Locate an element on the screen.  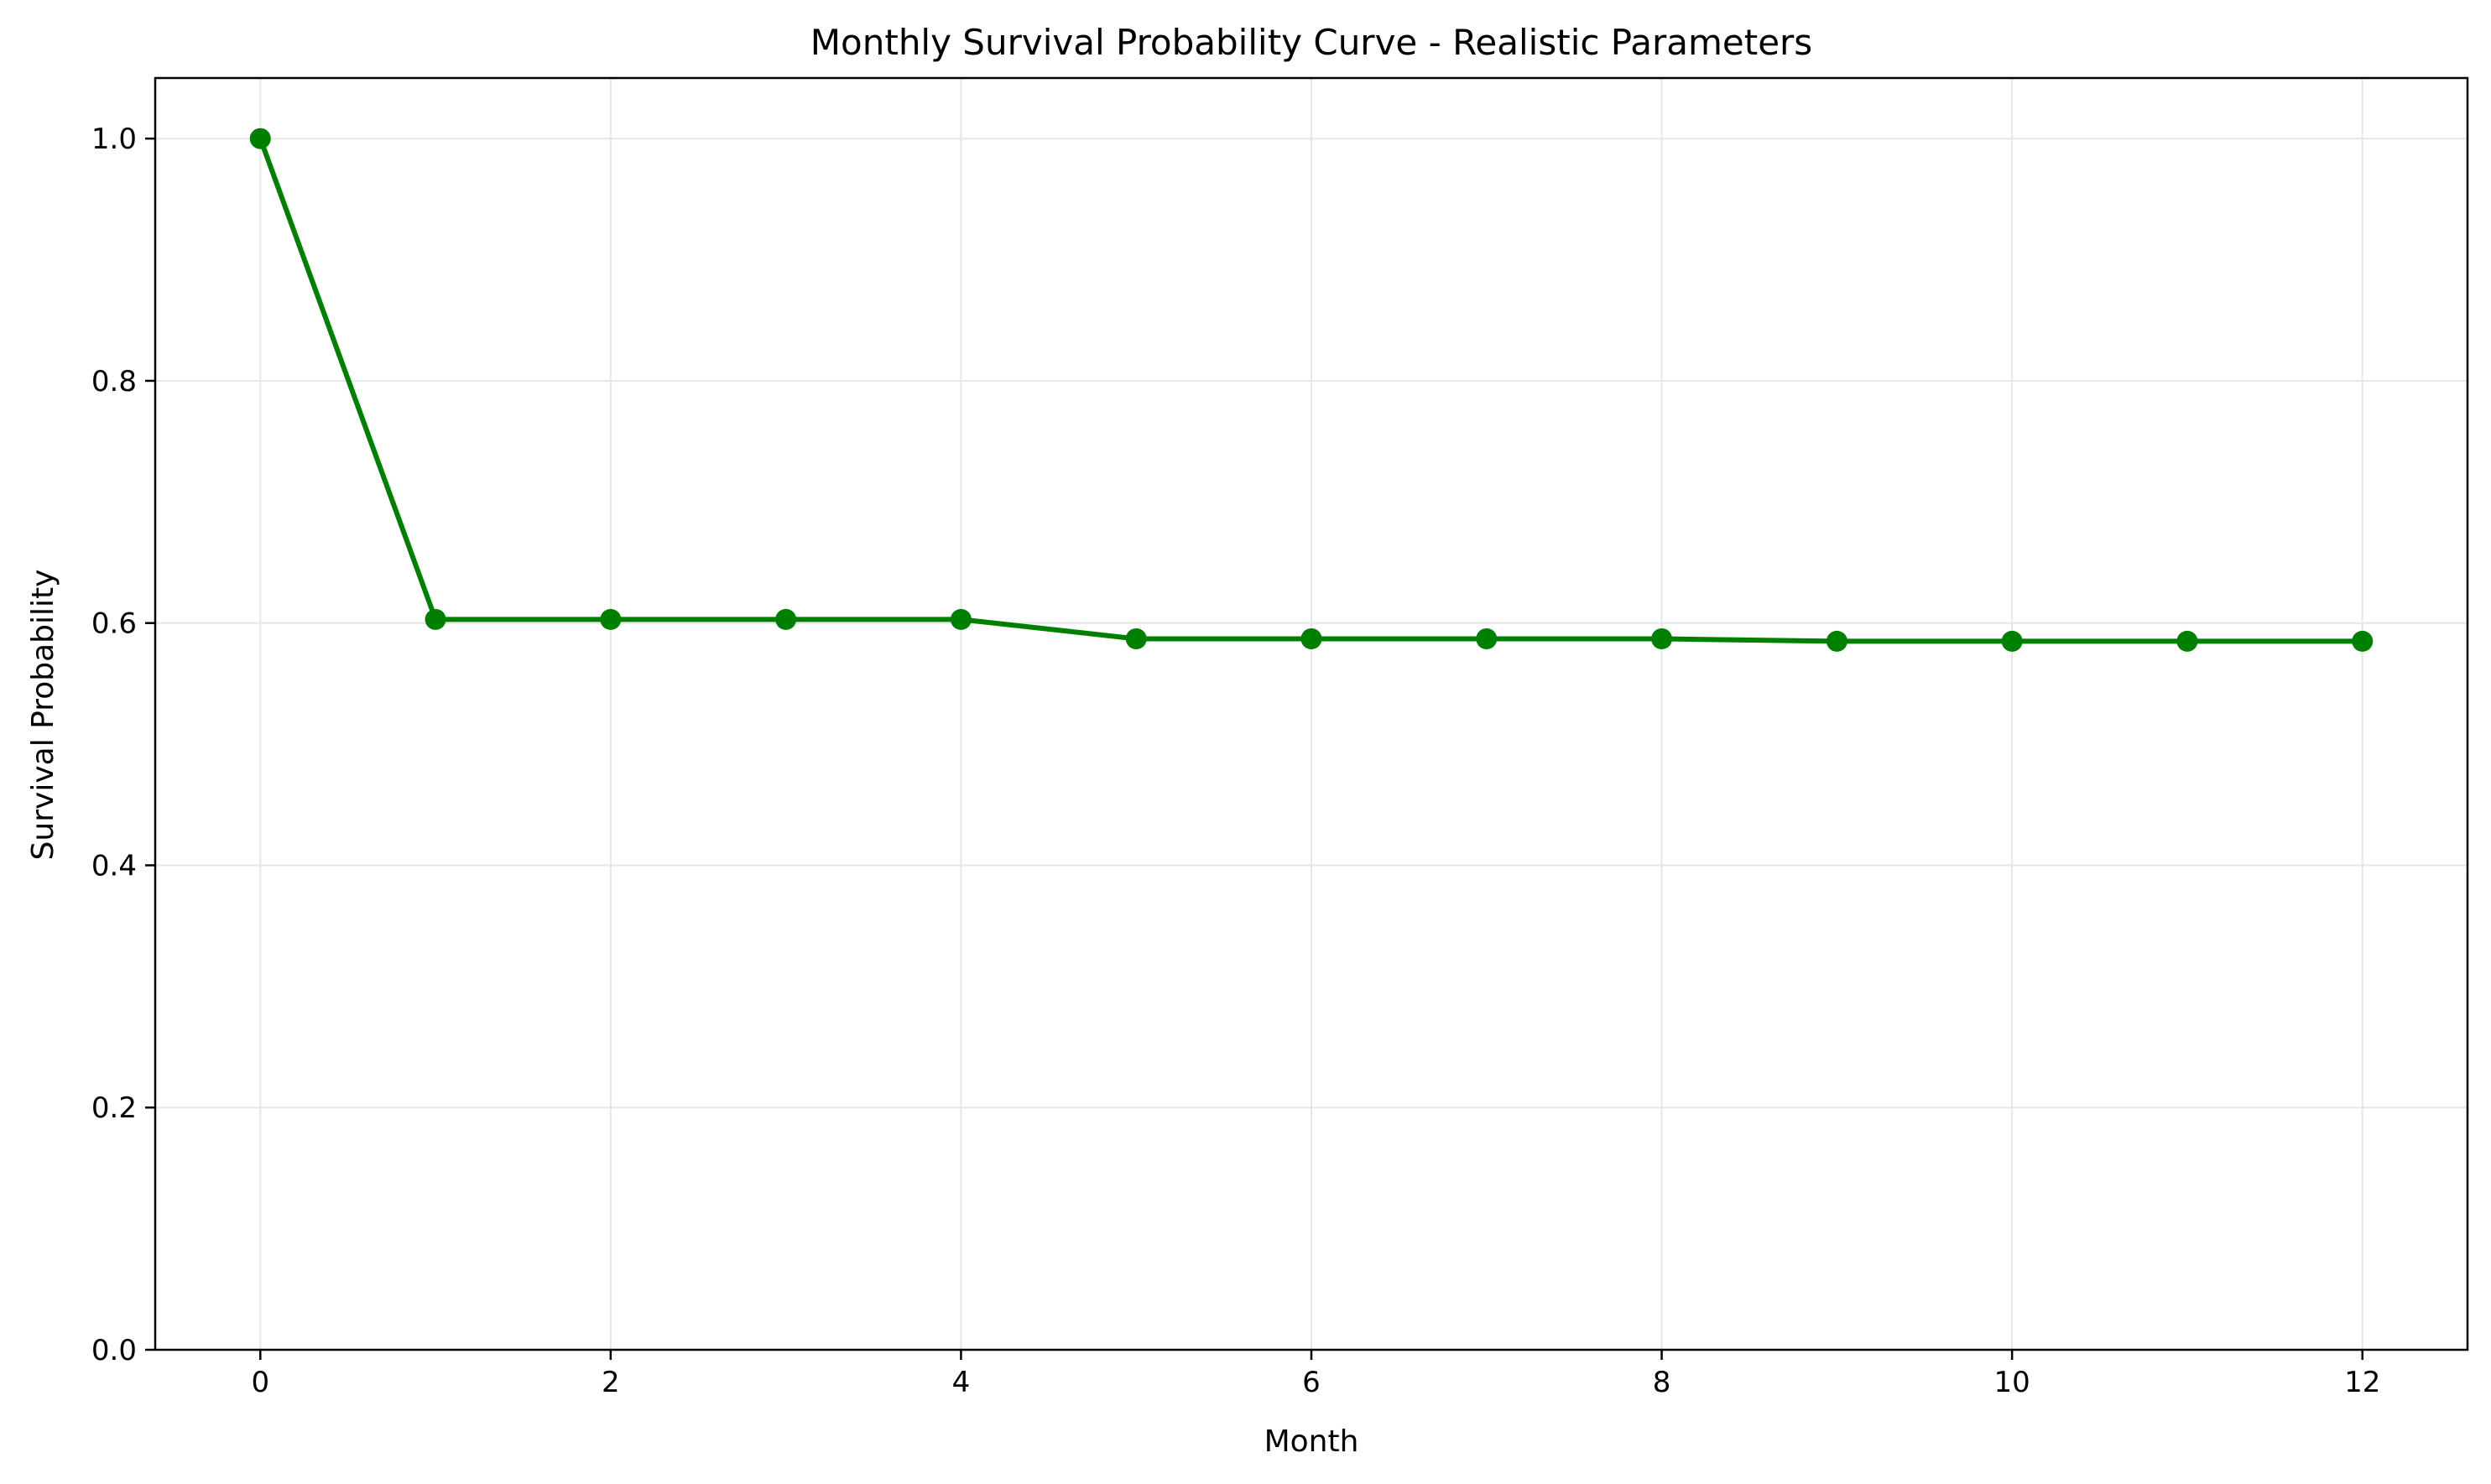
x-tick-label: 6 is located at coordinates (1311, 1382).